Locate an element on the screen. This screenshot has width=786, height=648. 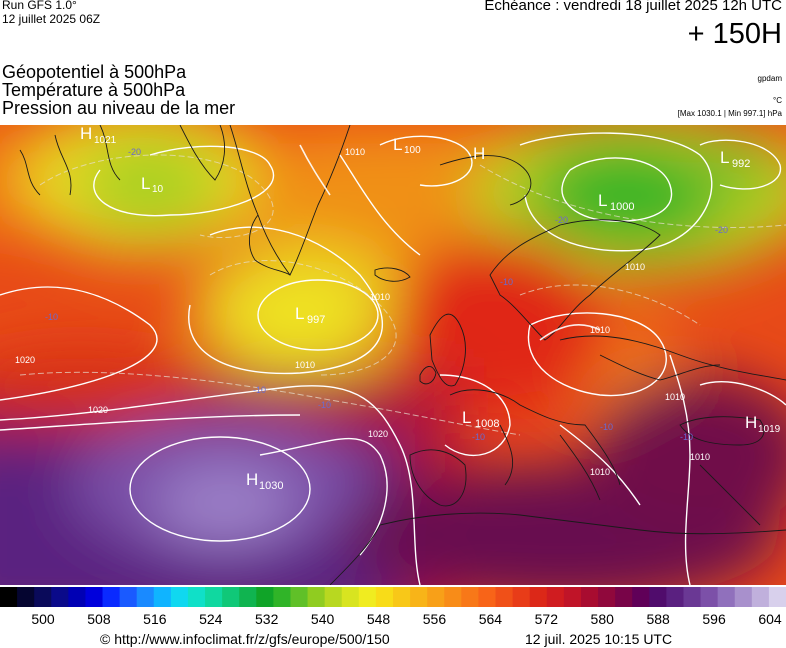
coastline-highlights is located at coordinates (450, 242).